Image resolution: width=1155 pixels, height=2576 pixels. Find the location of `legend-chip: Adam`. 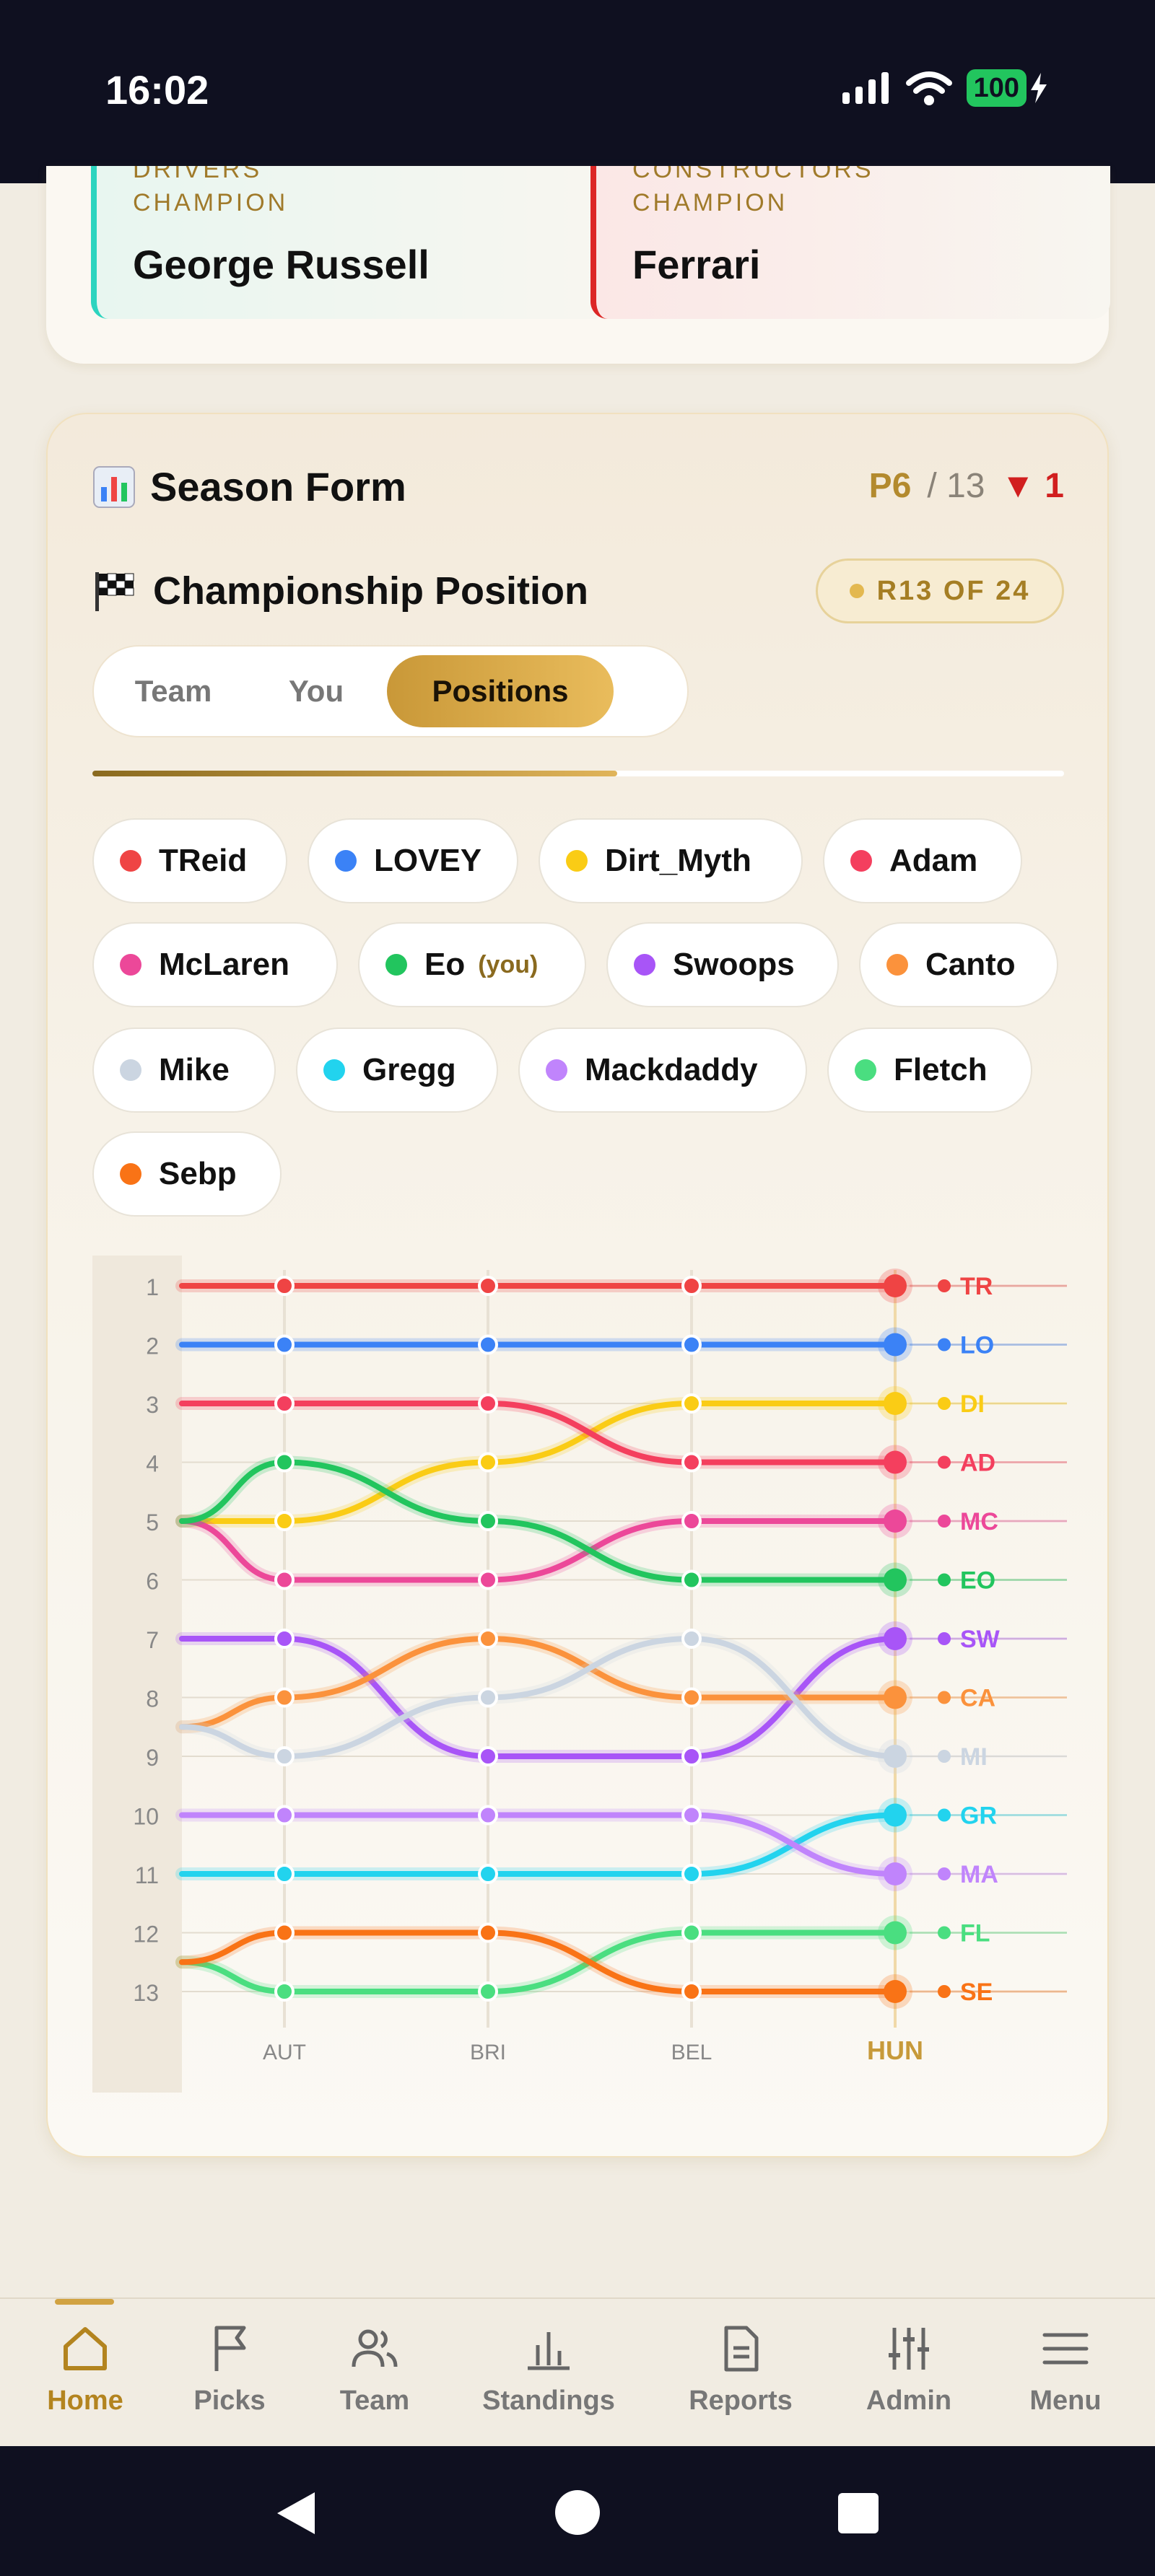

legend-chip: Adam is located at coordinates (923, 860).